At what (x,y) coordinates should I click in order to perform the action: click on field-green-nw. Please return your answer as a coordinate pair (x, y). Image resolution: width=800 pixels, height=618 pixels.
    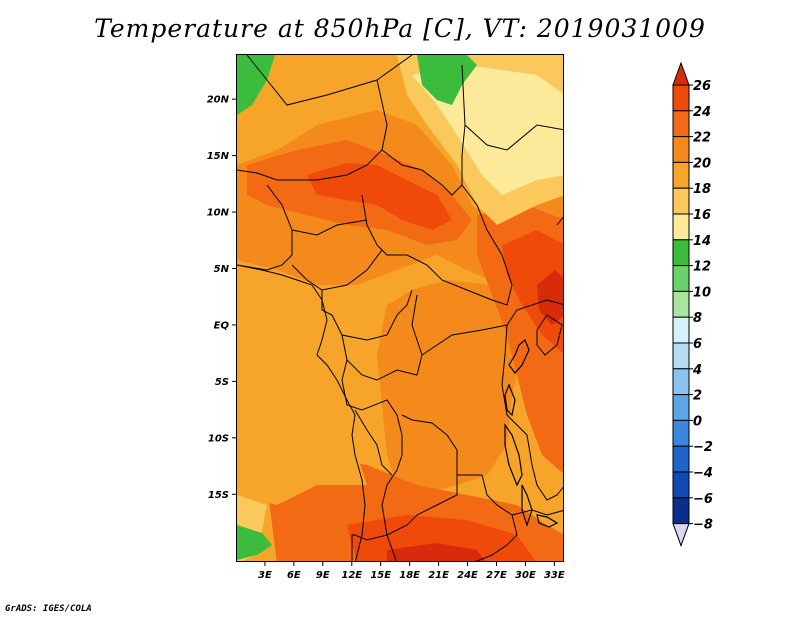
    Looking at the image, I should click on (256, 85).